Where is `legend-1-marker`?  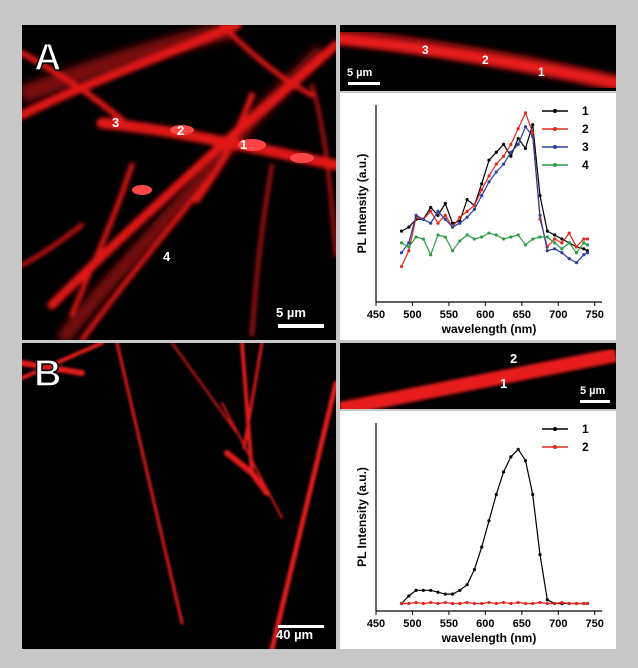
legend-1-marker is located at coordinates (555, 429).